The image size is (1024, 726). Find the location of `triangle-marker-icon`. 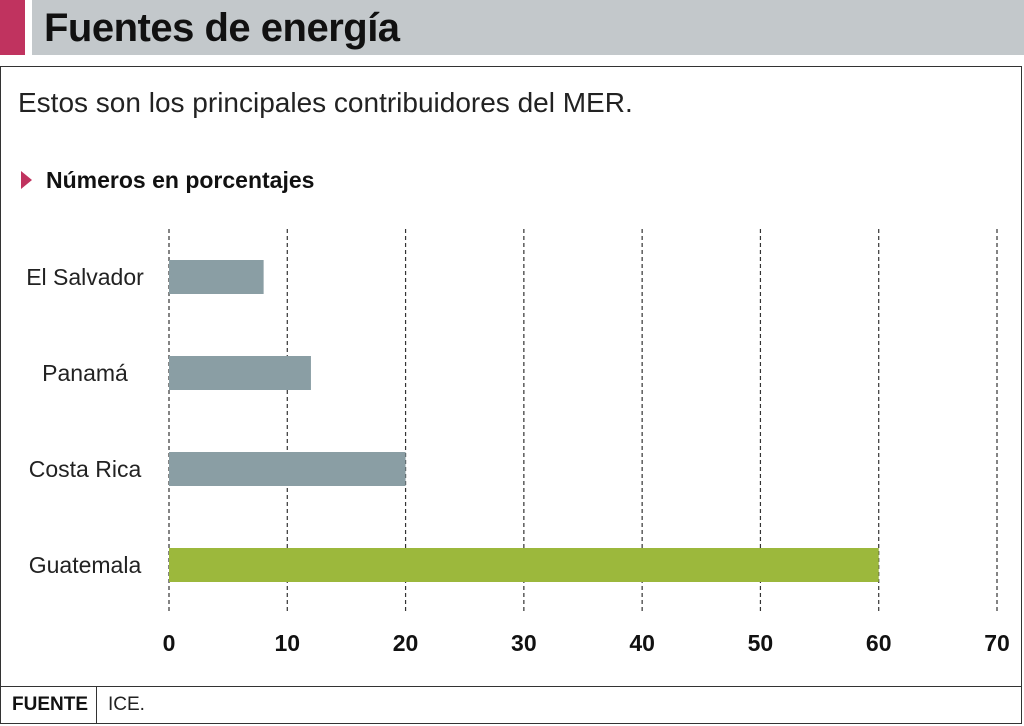

triangle-marker-icon is located at coordinates (26, 180).